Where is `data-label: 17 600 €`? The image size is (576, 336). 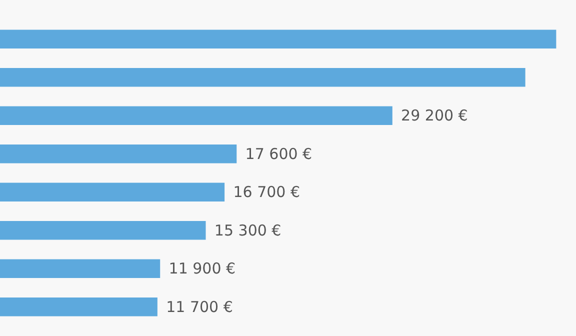
data-label: 17 600 € is located at coordinates (278, 153).